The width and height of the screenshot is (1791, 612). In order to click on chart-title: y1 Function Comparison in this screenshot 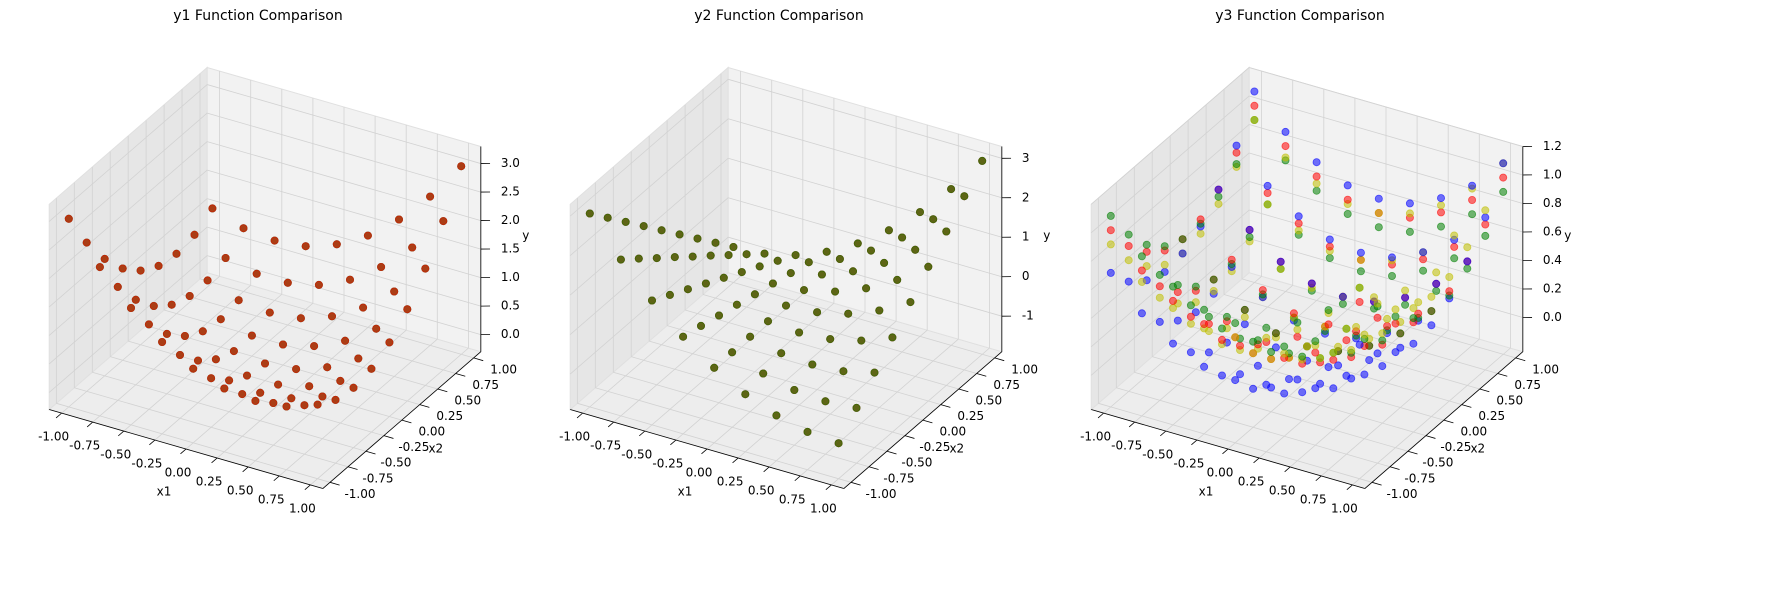, I will do `click(257, 16)`.